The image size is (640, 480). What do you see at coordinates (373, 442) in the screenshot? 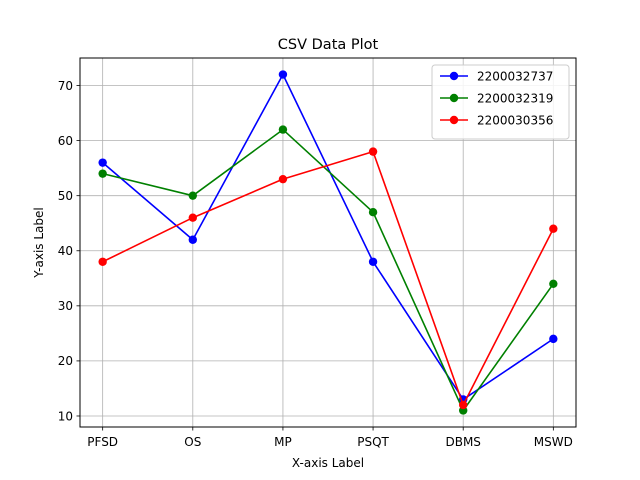
I see `x-tick-label: PSQT` at bounding box center [373, 442].